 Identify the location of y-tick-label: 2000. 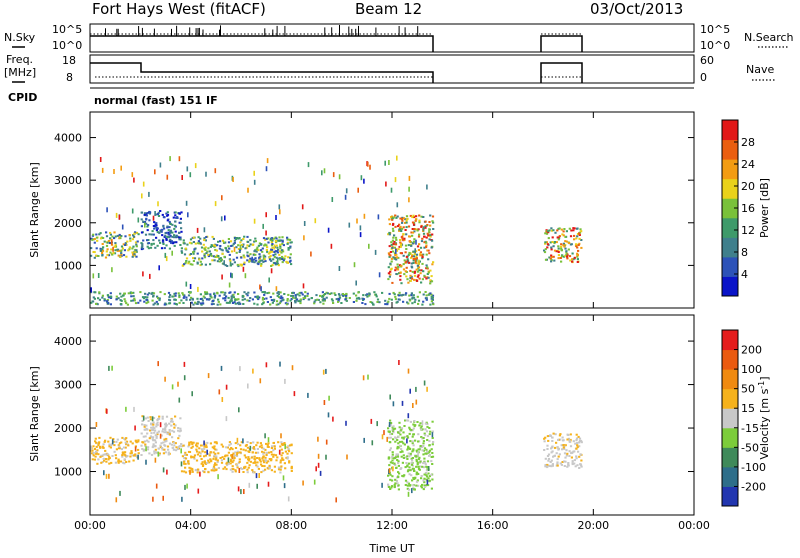
(68, 428).